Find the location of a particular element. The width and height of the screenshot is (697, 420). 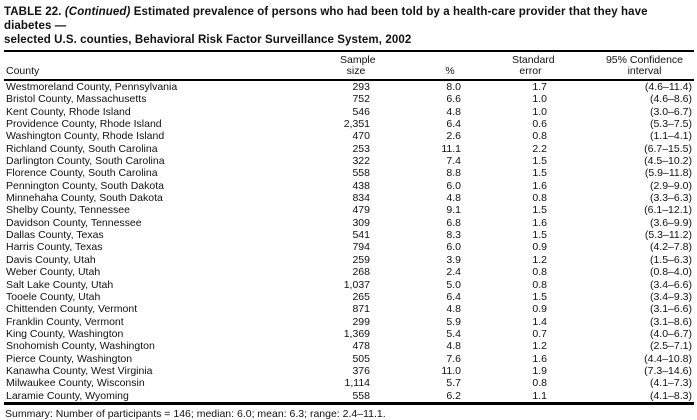

cell-percent: 3.9 is located at coordinates (453, 259).